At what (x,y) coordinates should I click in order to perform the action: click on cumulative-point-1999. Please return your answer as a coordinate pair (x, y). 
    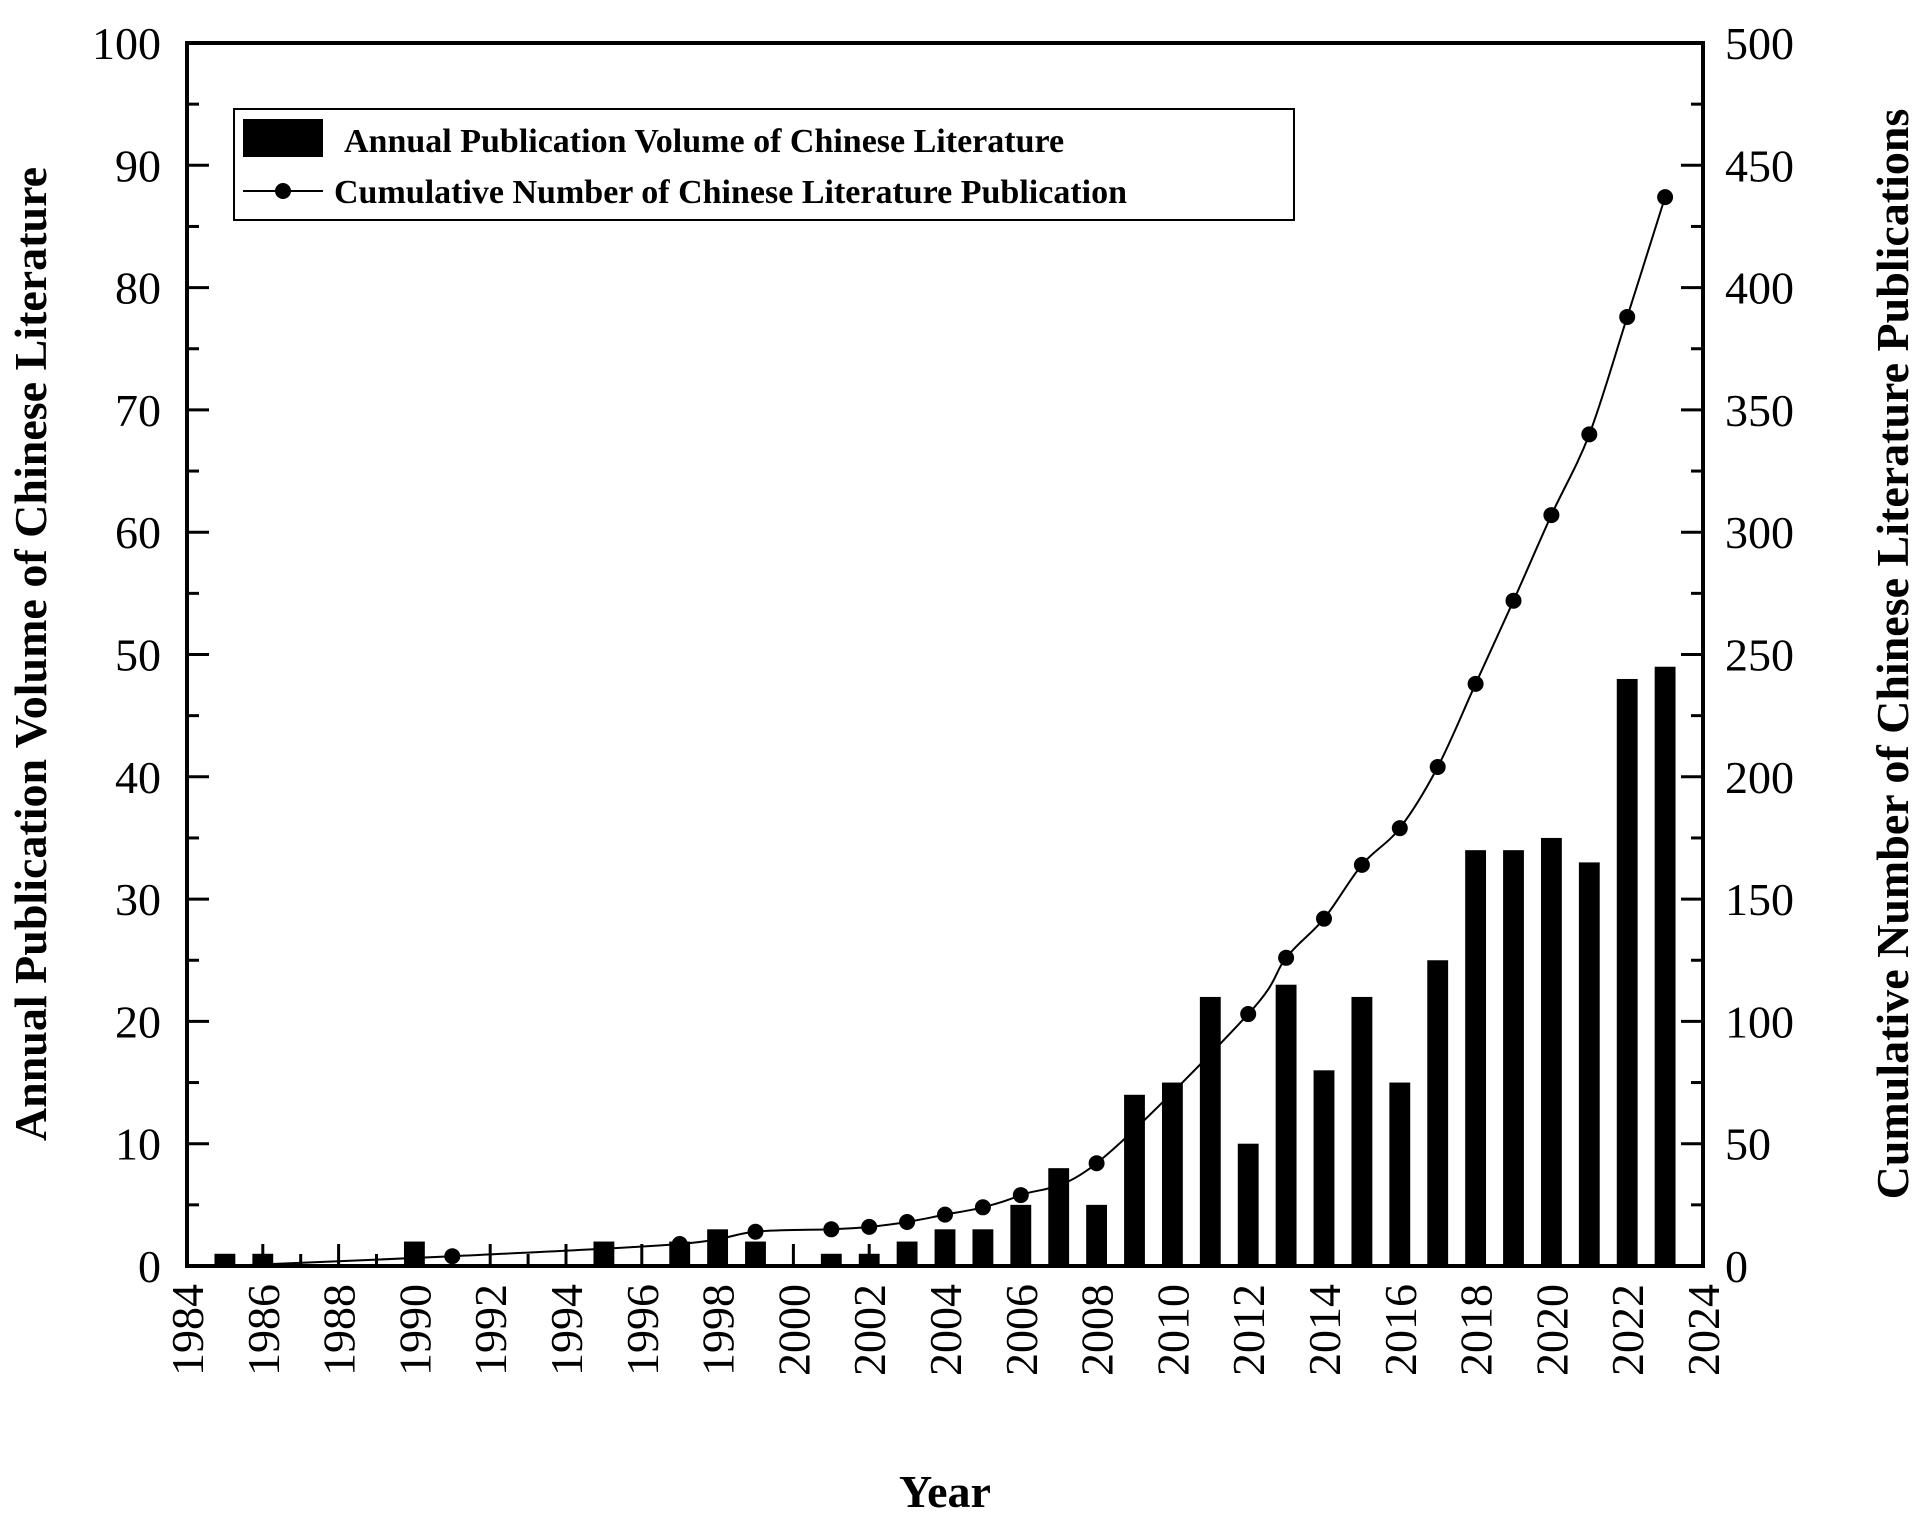
    Looking at the image, I should click on (755, 1231).